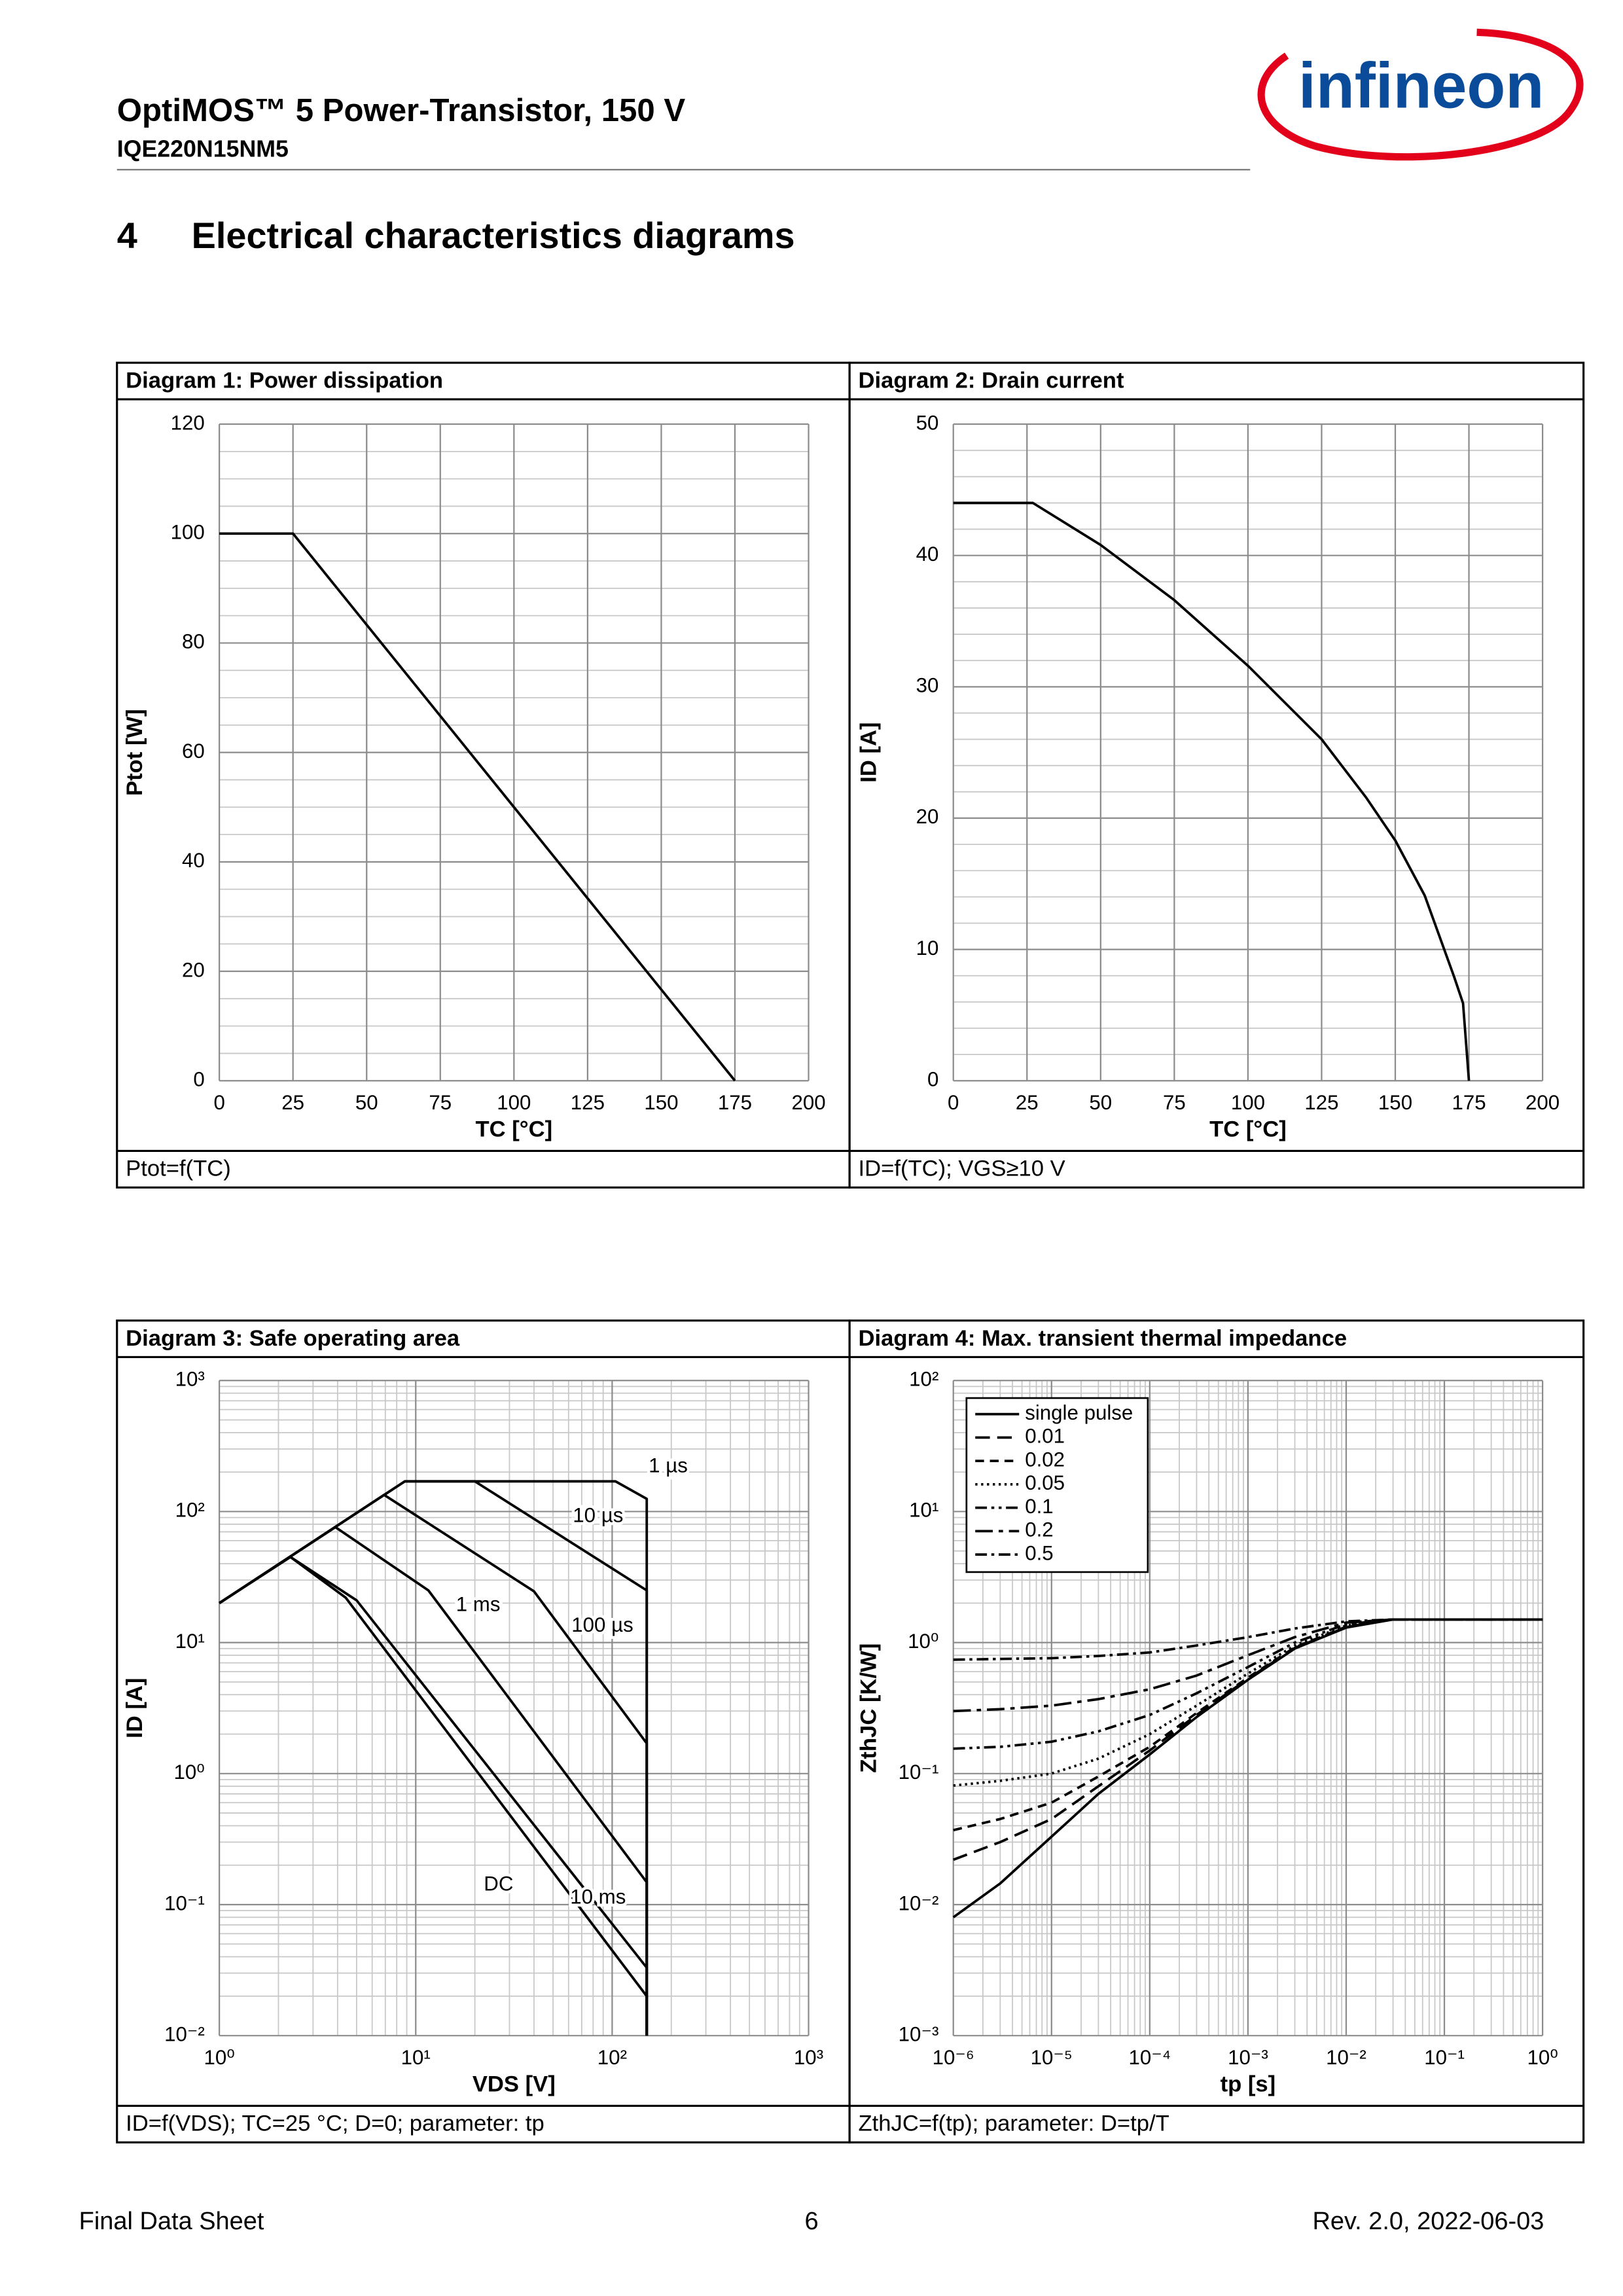  I want to click on diagram-caption: ZthJC=f(tp); parameter: D=tp/T, so click(1013, 2123).